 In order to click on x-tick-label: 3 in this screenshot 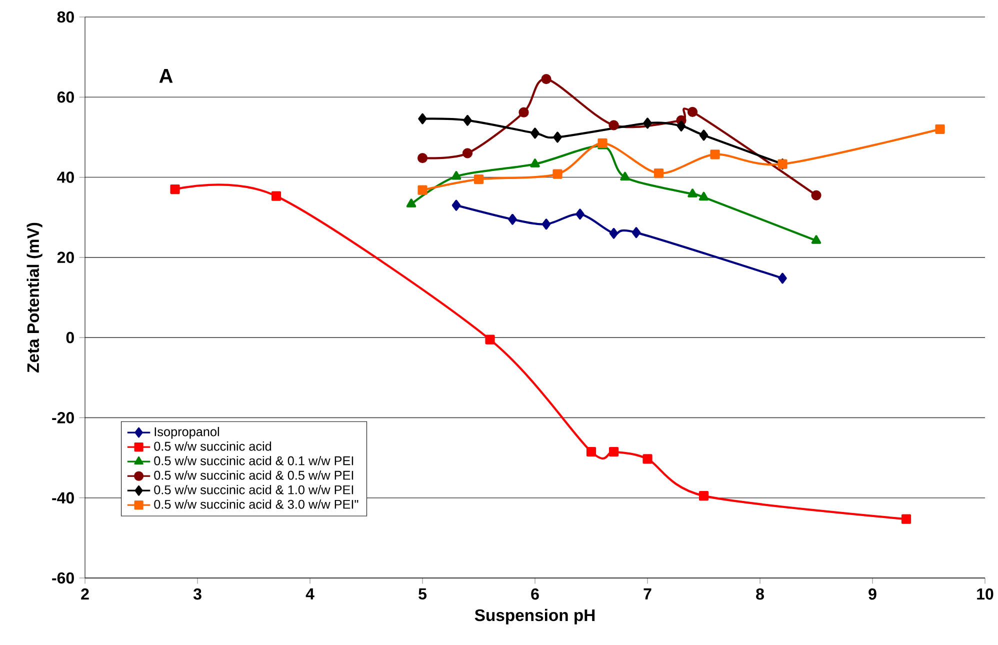, I will do `click(197, 594)`.